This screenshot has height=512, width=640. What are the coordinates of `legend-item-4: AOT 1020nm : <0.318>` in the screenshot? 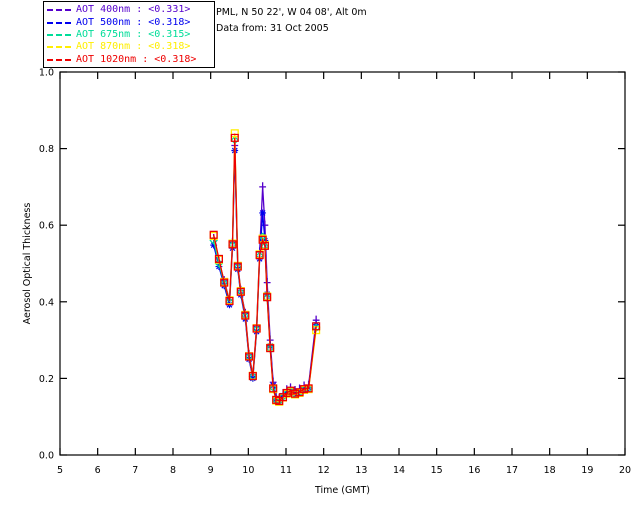 It's located at (128, 60).